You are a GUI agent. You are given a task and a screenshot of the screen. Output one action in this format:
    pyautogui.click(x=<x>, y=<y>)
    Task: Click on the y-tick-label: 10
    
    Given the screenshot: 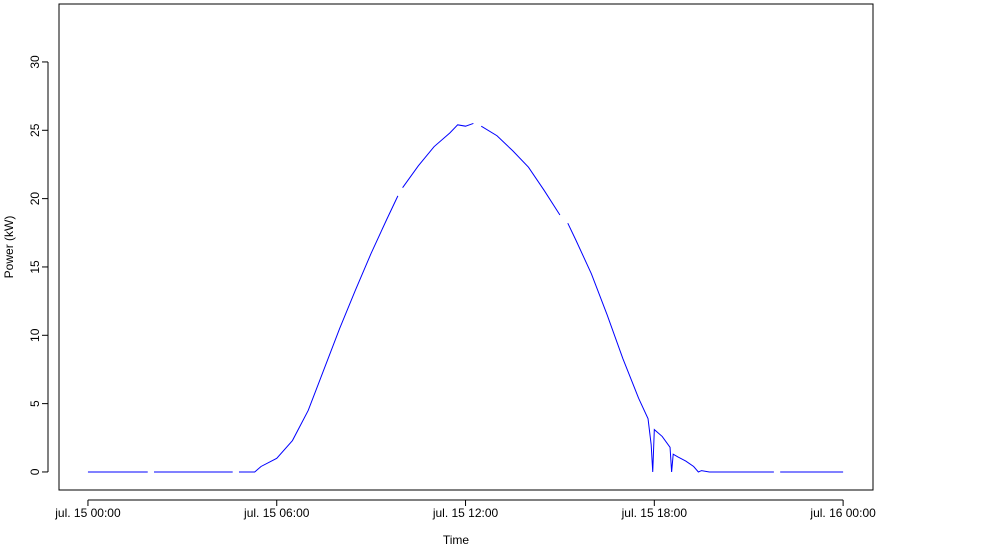 What is the action you would take?
    pyautogui.click(x=35, y=335)
    